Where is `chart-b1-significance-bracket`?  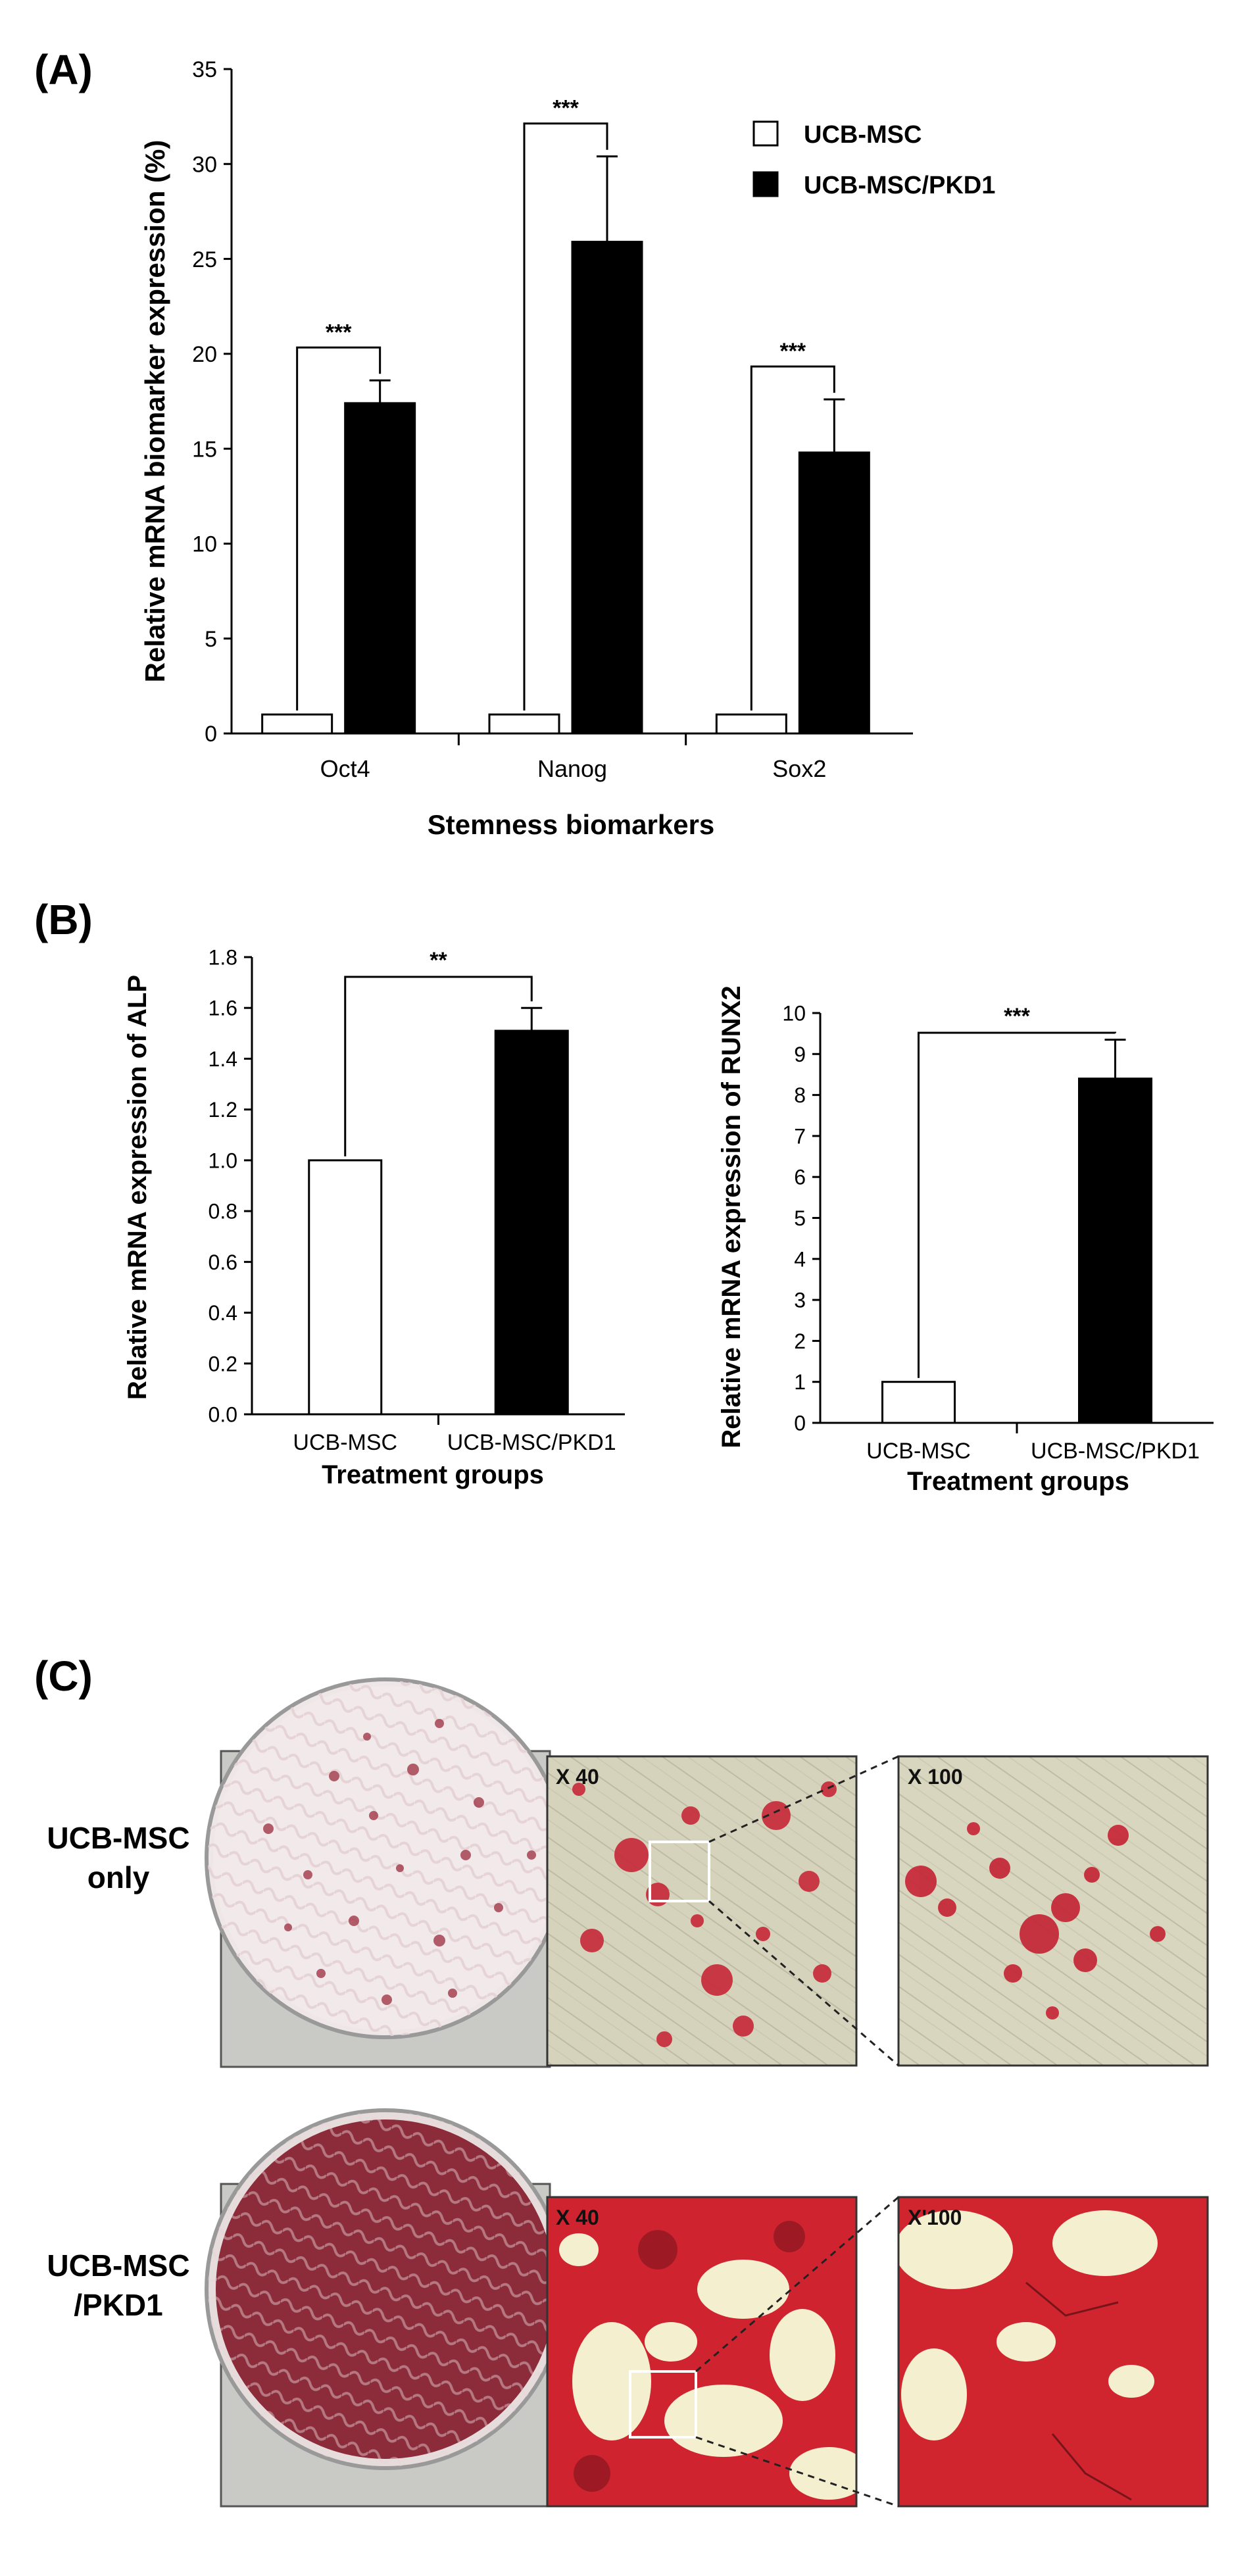
chart-b1-significance-bracket is located at coordinates (438, 1066).